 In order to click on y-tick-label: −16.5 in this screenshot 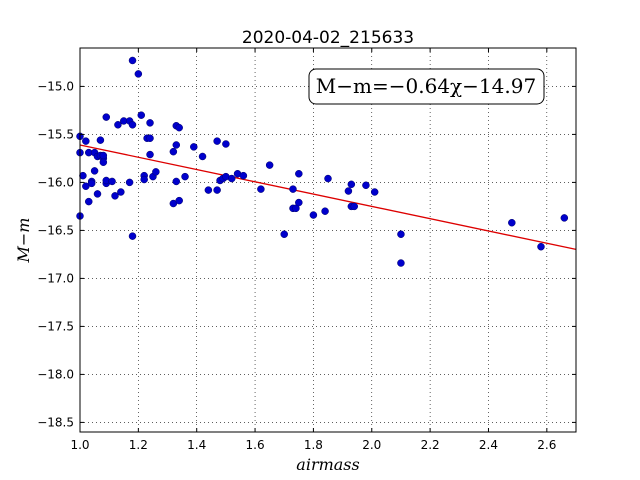, I will do `click(55, 230)`.